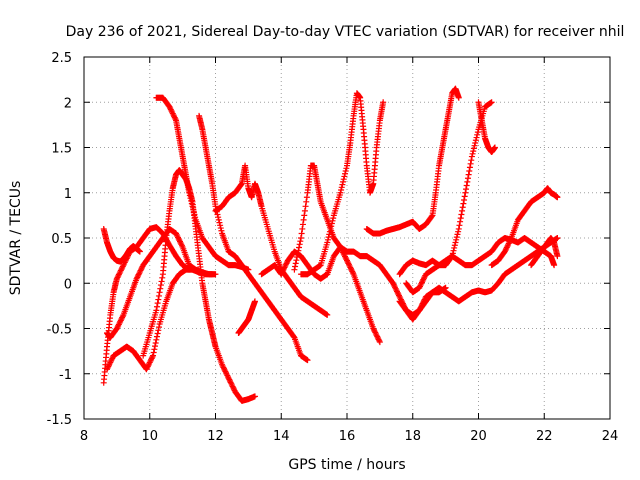 The width and height of the screenshot is (640, 480). I want to click on y-axis-label: SDTVAR / TECUs, so click(16, 238).